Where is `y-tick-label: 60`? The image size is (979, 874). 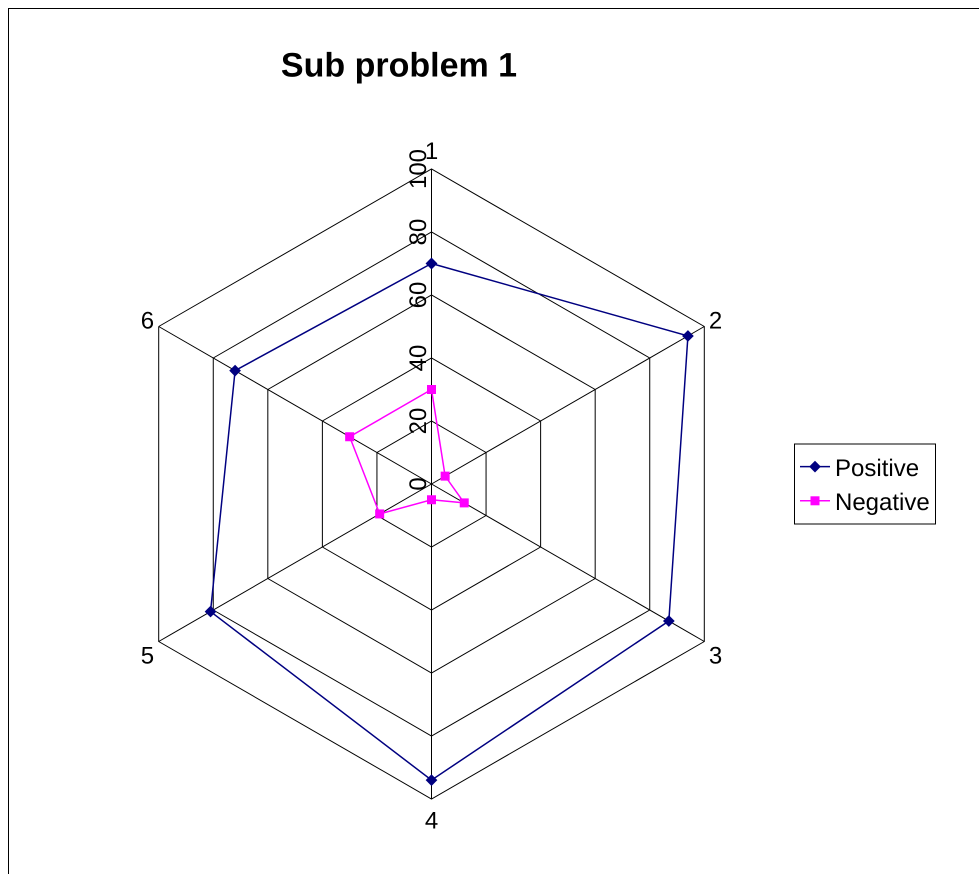
y-tick-label: 60 is located at coordinates (418, 295).